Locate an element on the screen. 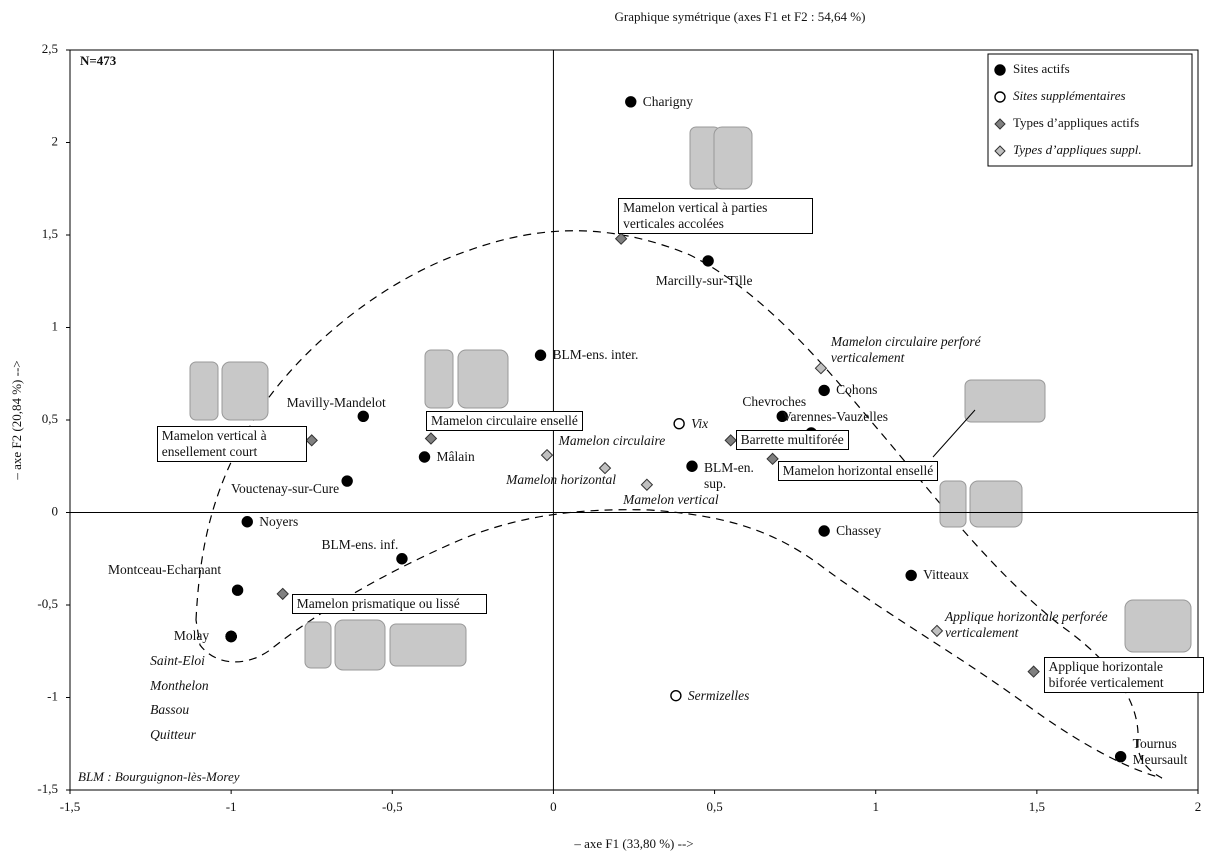 This screenshot has width=1207, height=855. y-tick-label: -1 is located at coordinates (52, 695).